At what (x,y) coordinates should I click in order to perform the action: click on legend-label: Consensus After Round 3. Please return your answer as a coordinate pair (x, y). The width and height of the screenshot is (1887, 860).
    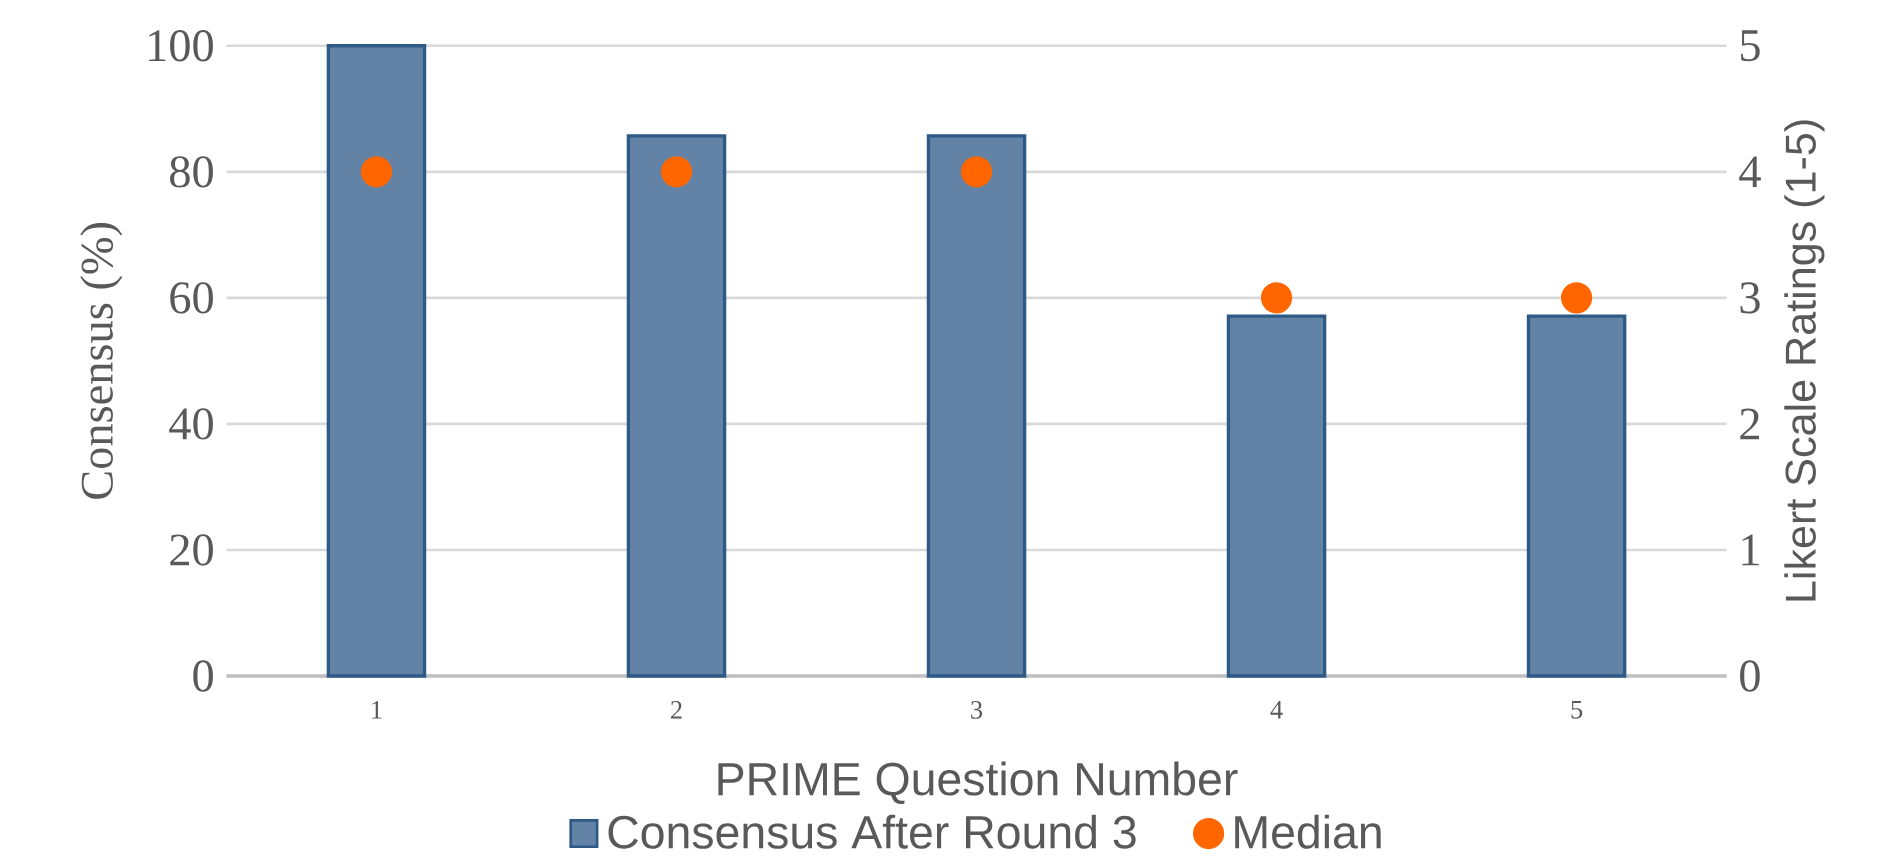
    Looking at the image, I should click on (872, 831).